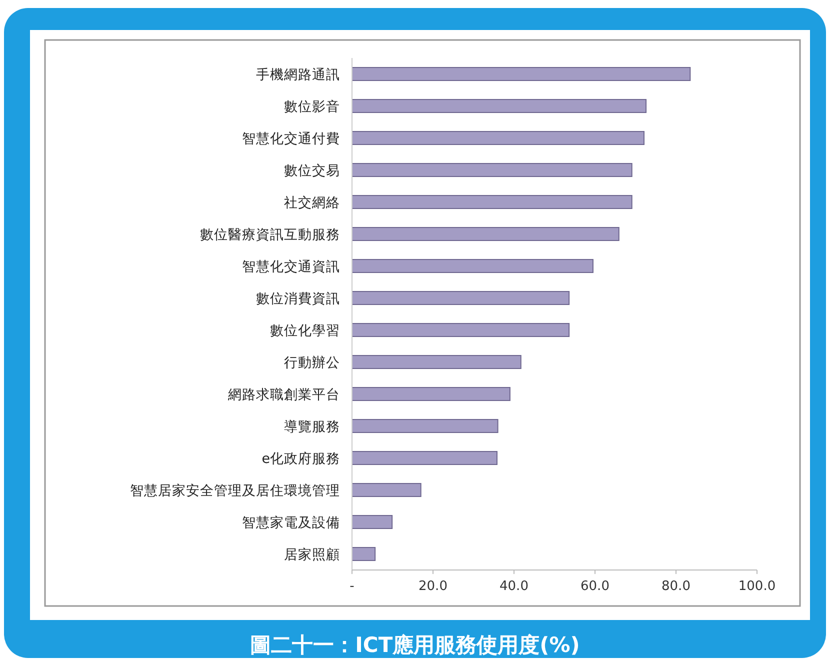  I want to click on x-tick-label: 40.0, so click(514, 586).